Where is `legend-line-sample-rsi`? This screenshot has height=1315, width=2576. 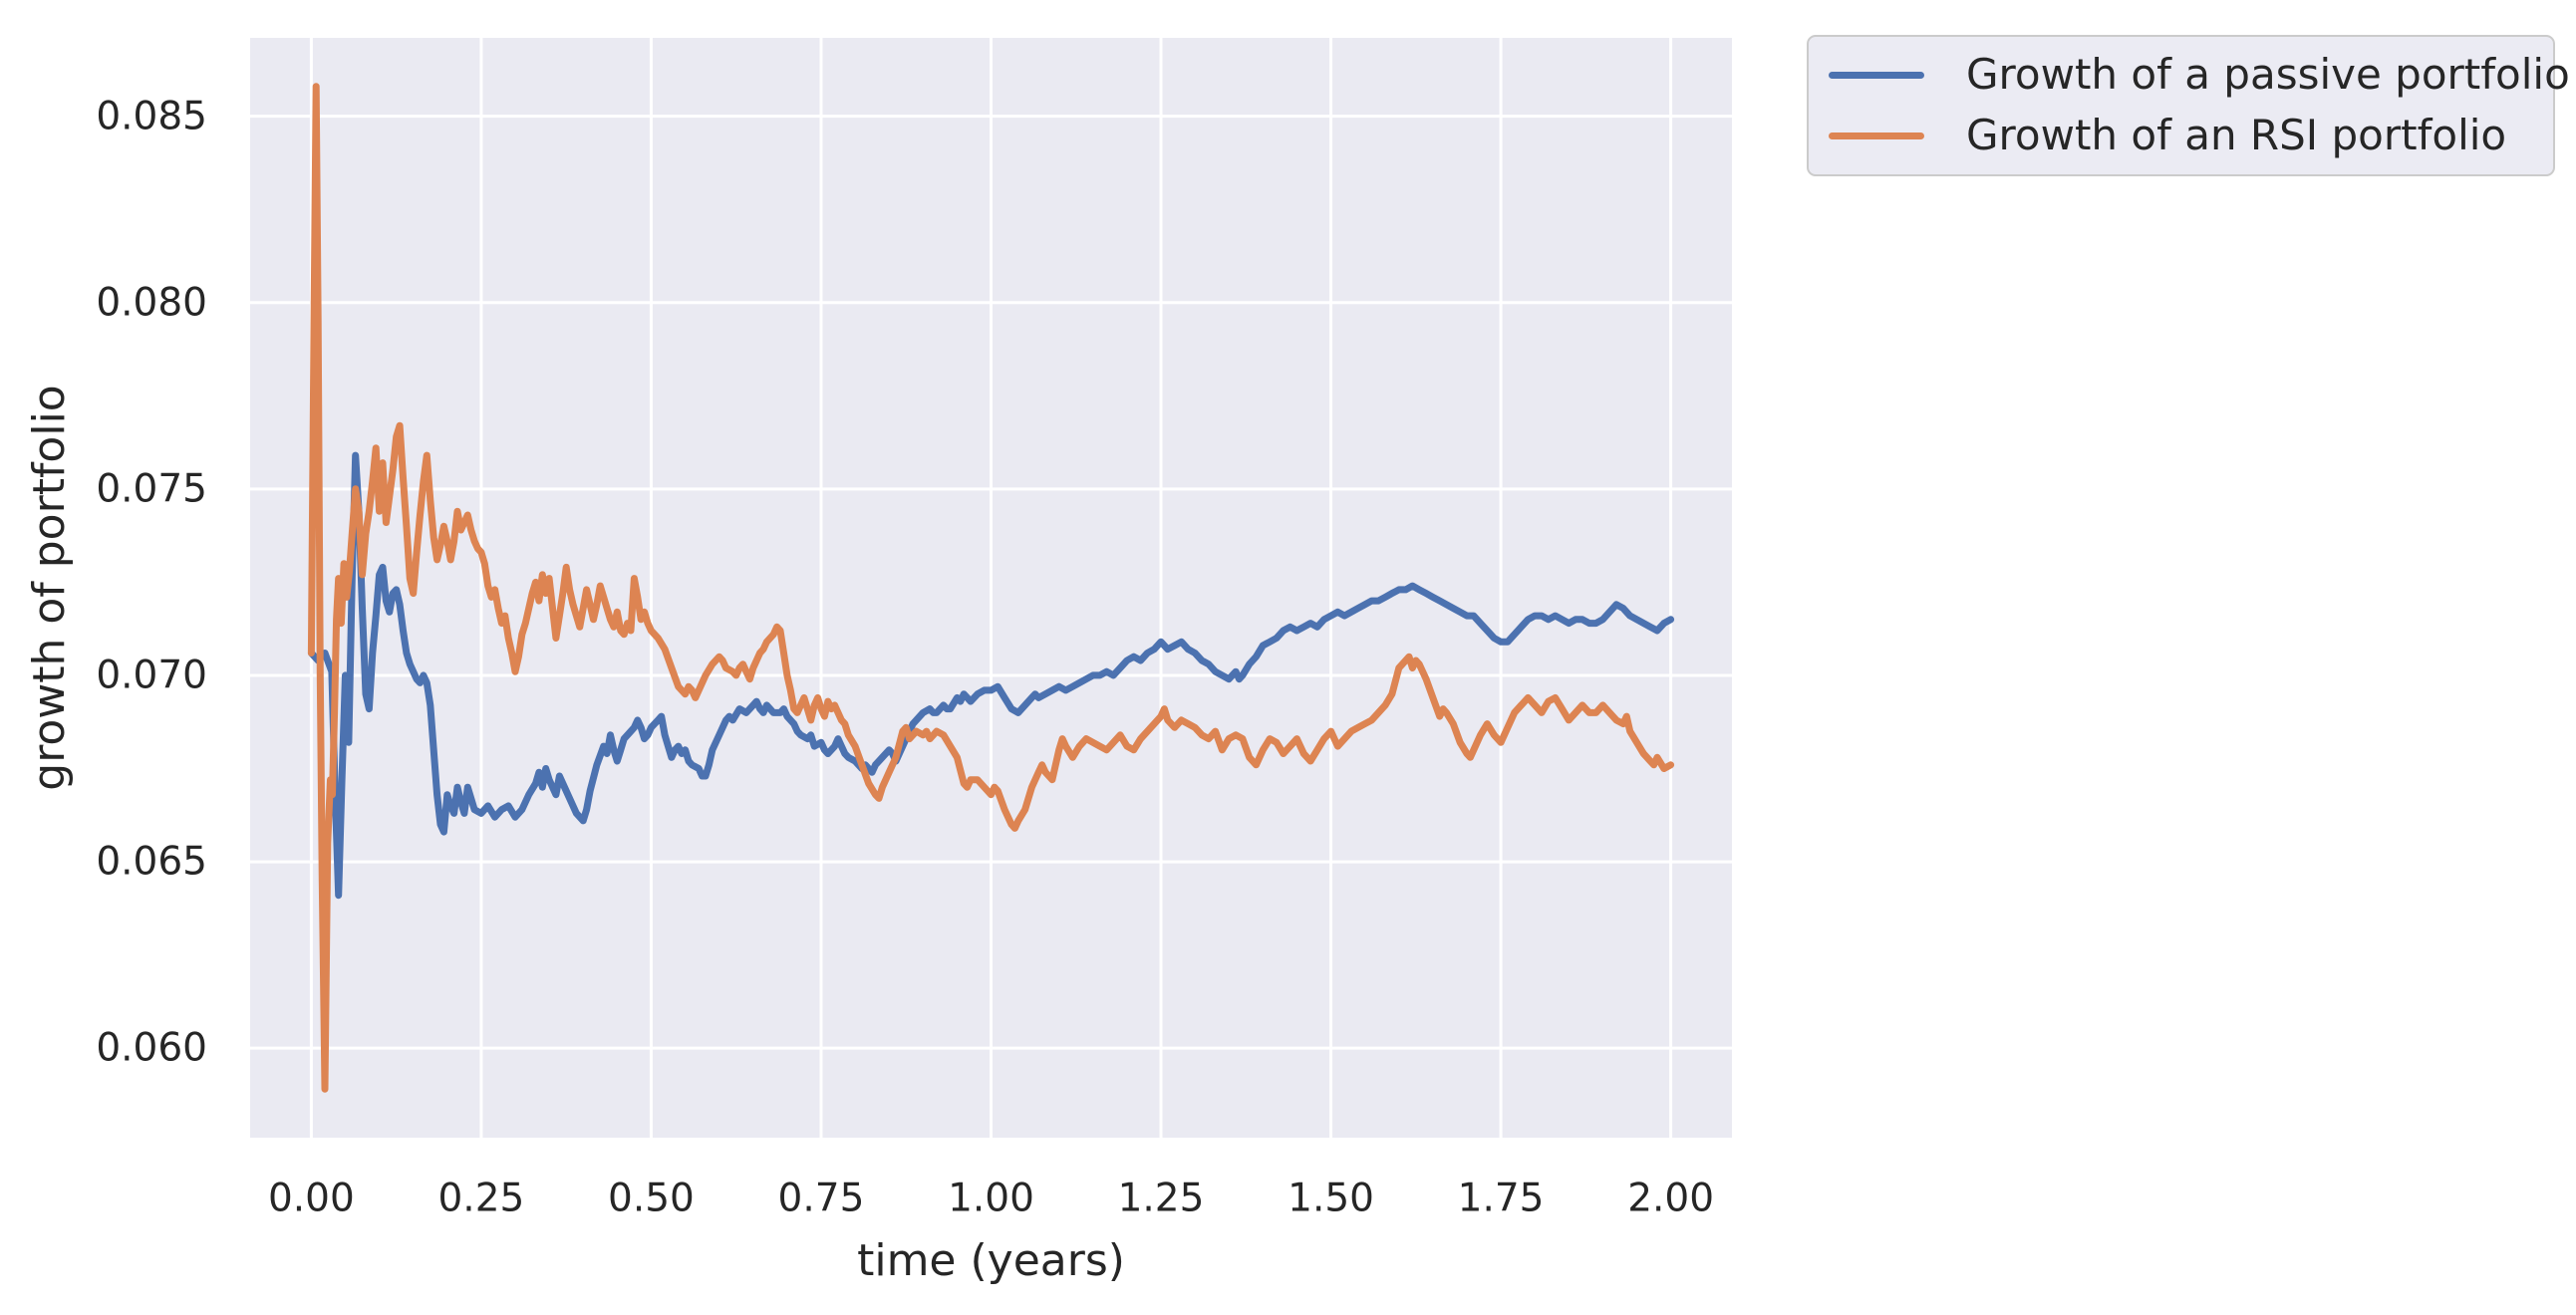 legend-line-sample-rsi is located at coordinates (1876, 135).